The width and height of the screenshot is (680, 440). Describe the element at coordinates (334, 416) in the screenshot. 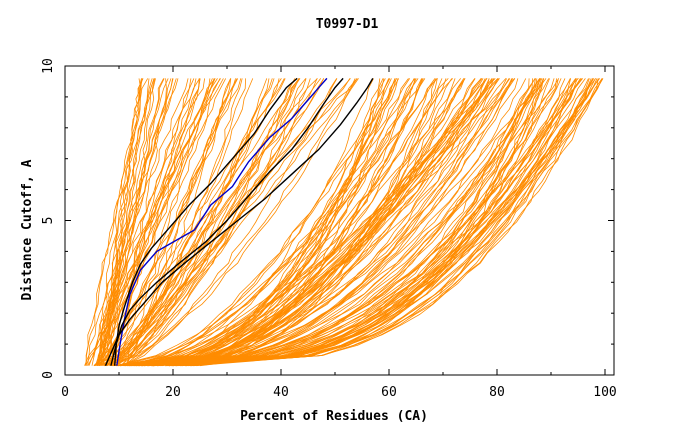

I see `x-axis-label: Percent of Residues (CA)` at that location.